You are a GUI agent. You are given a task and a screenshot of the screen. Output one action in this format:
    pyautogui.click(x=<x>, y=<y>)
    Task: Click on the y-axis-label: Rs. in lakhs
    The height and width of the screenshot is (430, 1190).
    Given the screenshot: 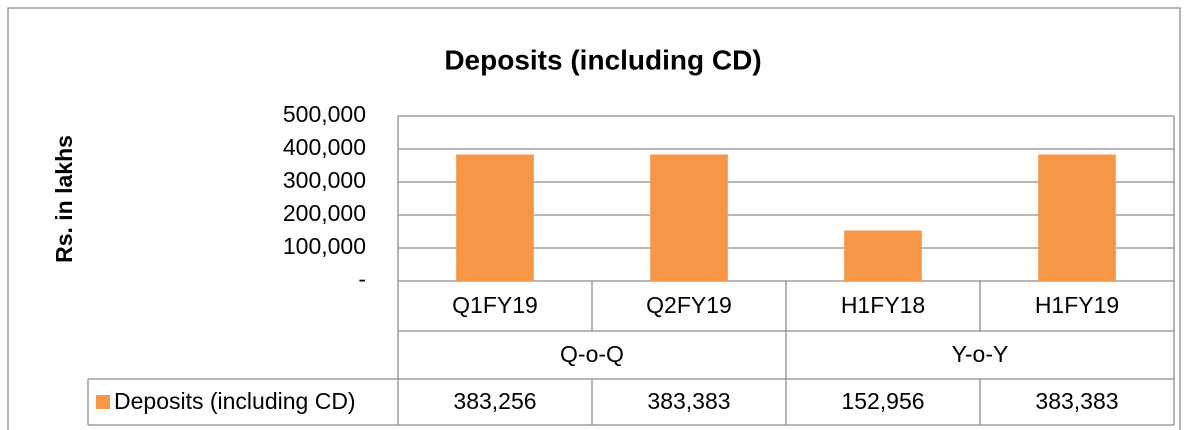 What is the action you would take?
    pyautogui.click(x=64, y=199)
    